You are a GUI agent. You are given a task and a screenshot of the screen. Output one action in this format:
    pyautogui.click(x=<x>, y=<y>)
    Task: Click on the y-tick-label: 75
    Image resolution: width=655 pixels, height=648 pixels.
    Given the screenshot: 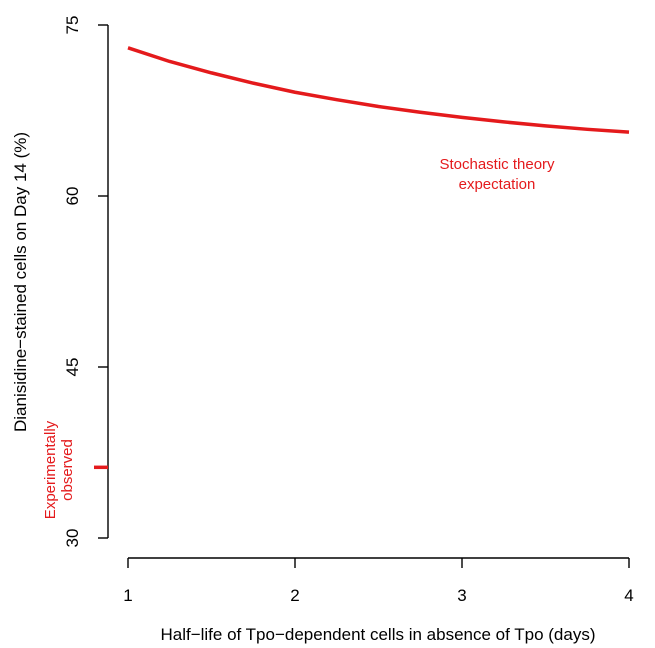 What is the action you would take?
    pyautogui.click(x=72, y=25)
    